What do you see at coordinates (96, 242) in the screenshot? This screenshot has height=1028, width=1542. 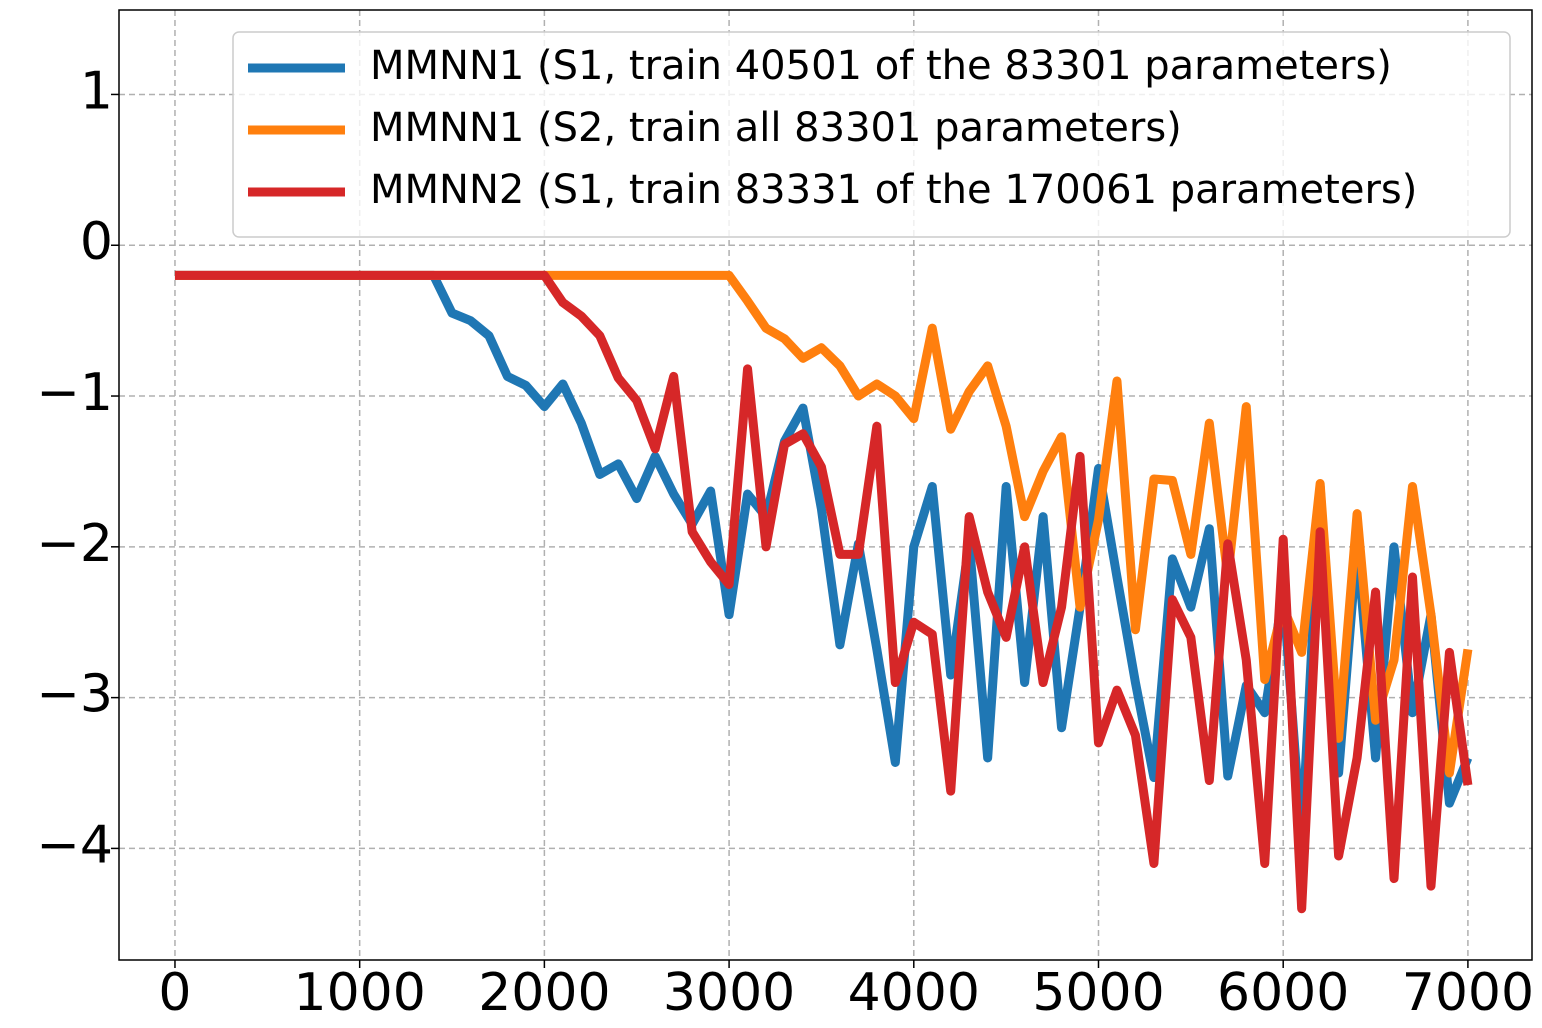 I see `y-tick-label: 0` at bounding box center [96, 242].